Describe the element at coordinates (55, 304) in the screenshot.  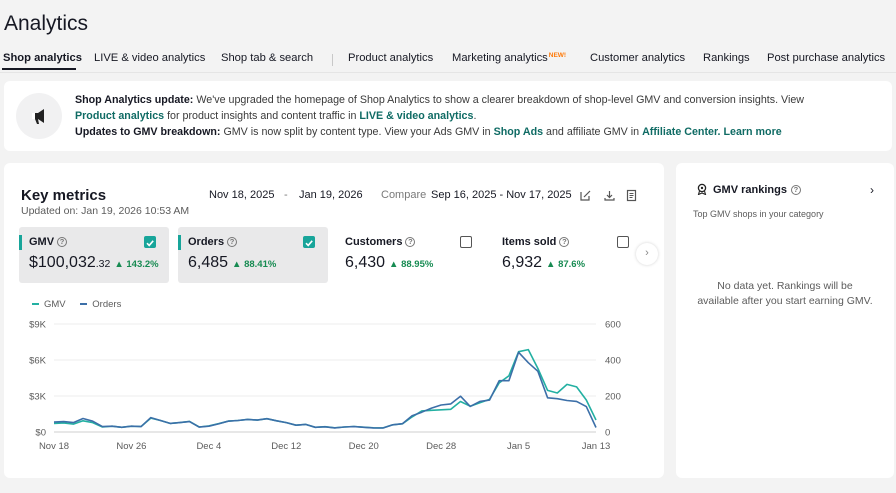
I see `legend-label-gmv: GMV` at that location.